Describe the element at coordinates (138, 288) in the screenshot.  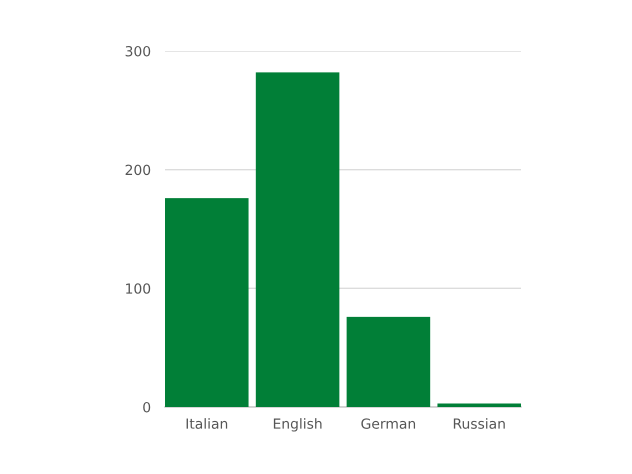
I see `y-tick-label: 100` at that location.